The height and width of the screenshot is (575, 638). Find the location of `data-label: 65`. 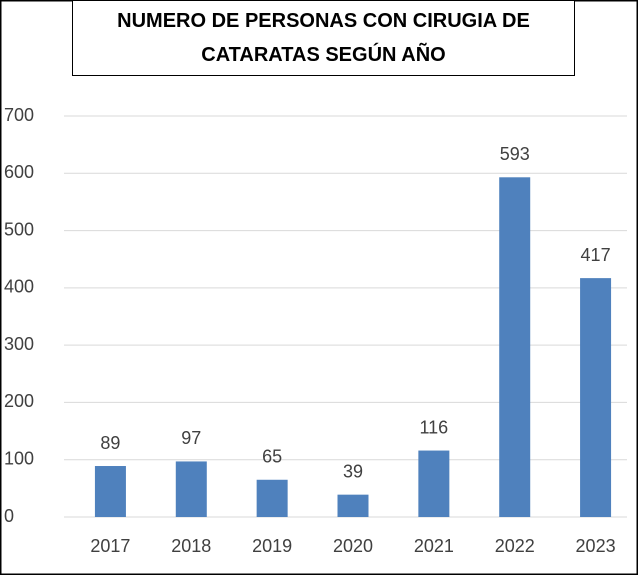

data-label: 65 is located at coordinates (272, 457).